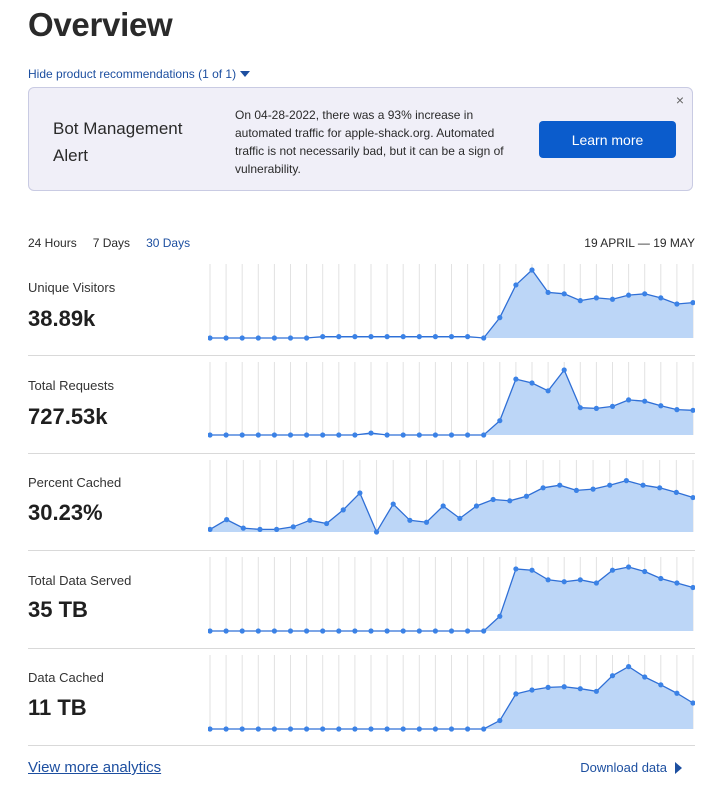 This screenshot has width=712, height=789. What do you see at coordinates (607, 139) in the screenshot?
I see `learn-more-button: Learn more` at bounding box center [607, 139].